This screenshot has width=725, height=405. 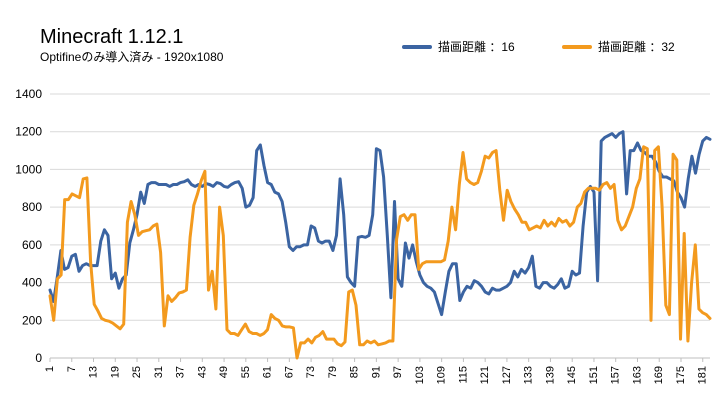 I want to click on x-tick-label: 181, so click(x=703, y=375).